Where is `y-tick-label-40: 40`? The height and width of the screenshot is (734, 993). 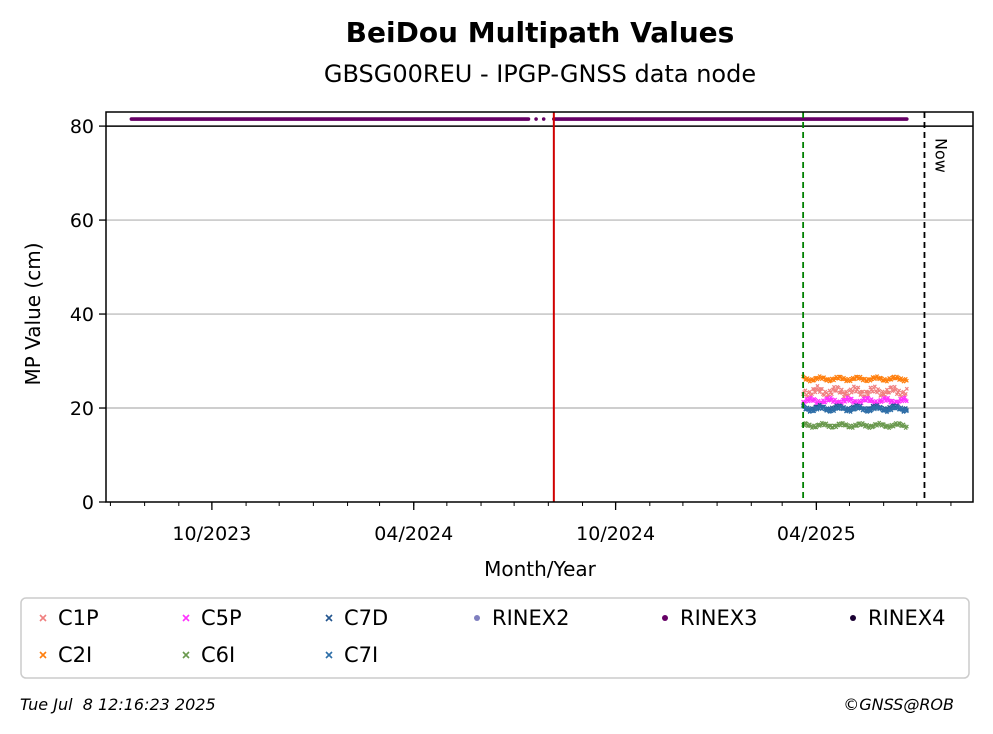
y-tick-label-40: 40 is located at coordinates (82, 315).